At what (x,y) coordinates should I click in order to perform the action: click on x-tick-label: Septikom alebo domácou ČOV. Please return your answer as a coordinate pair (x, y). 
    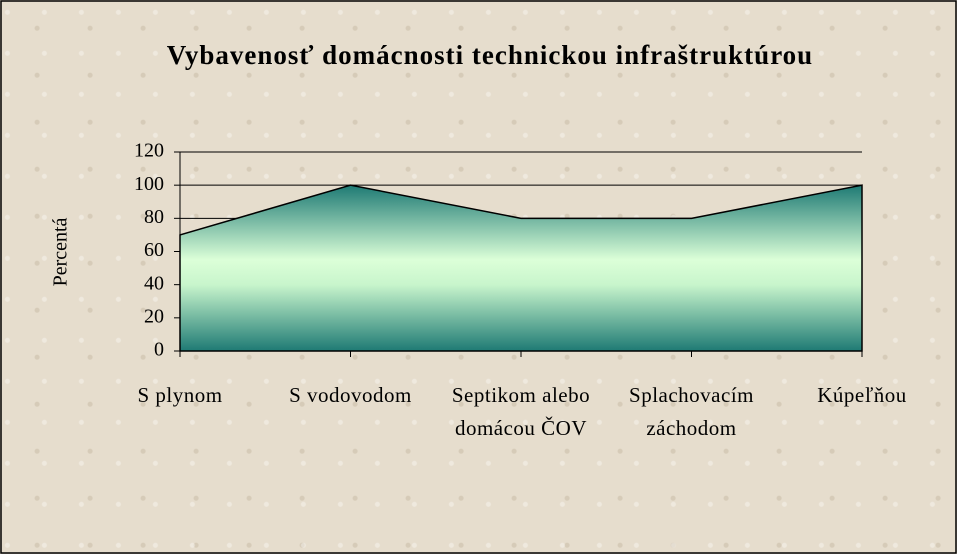
    Looking at the image, I should click on (521, 411).